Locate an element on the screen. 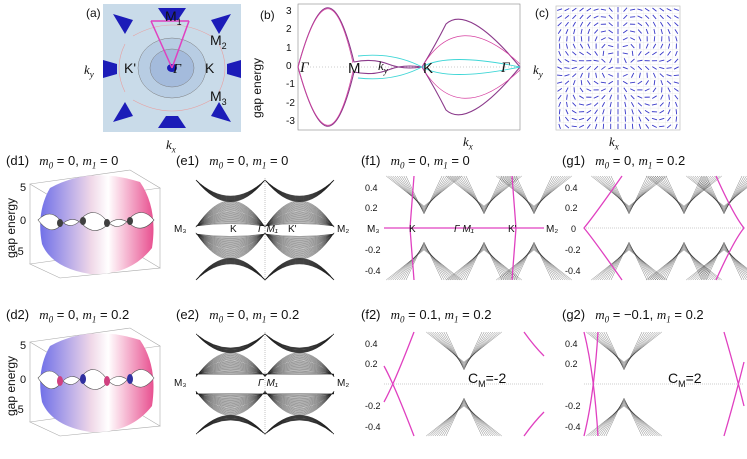  spectrum-band is located at coordinates (265, 369).